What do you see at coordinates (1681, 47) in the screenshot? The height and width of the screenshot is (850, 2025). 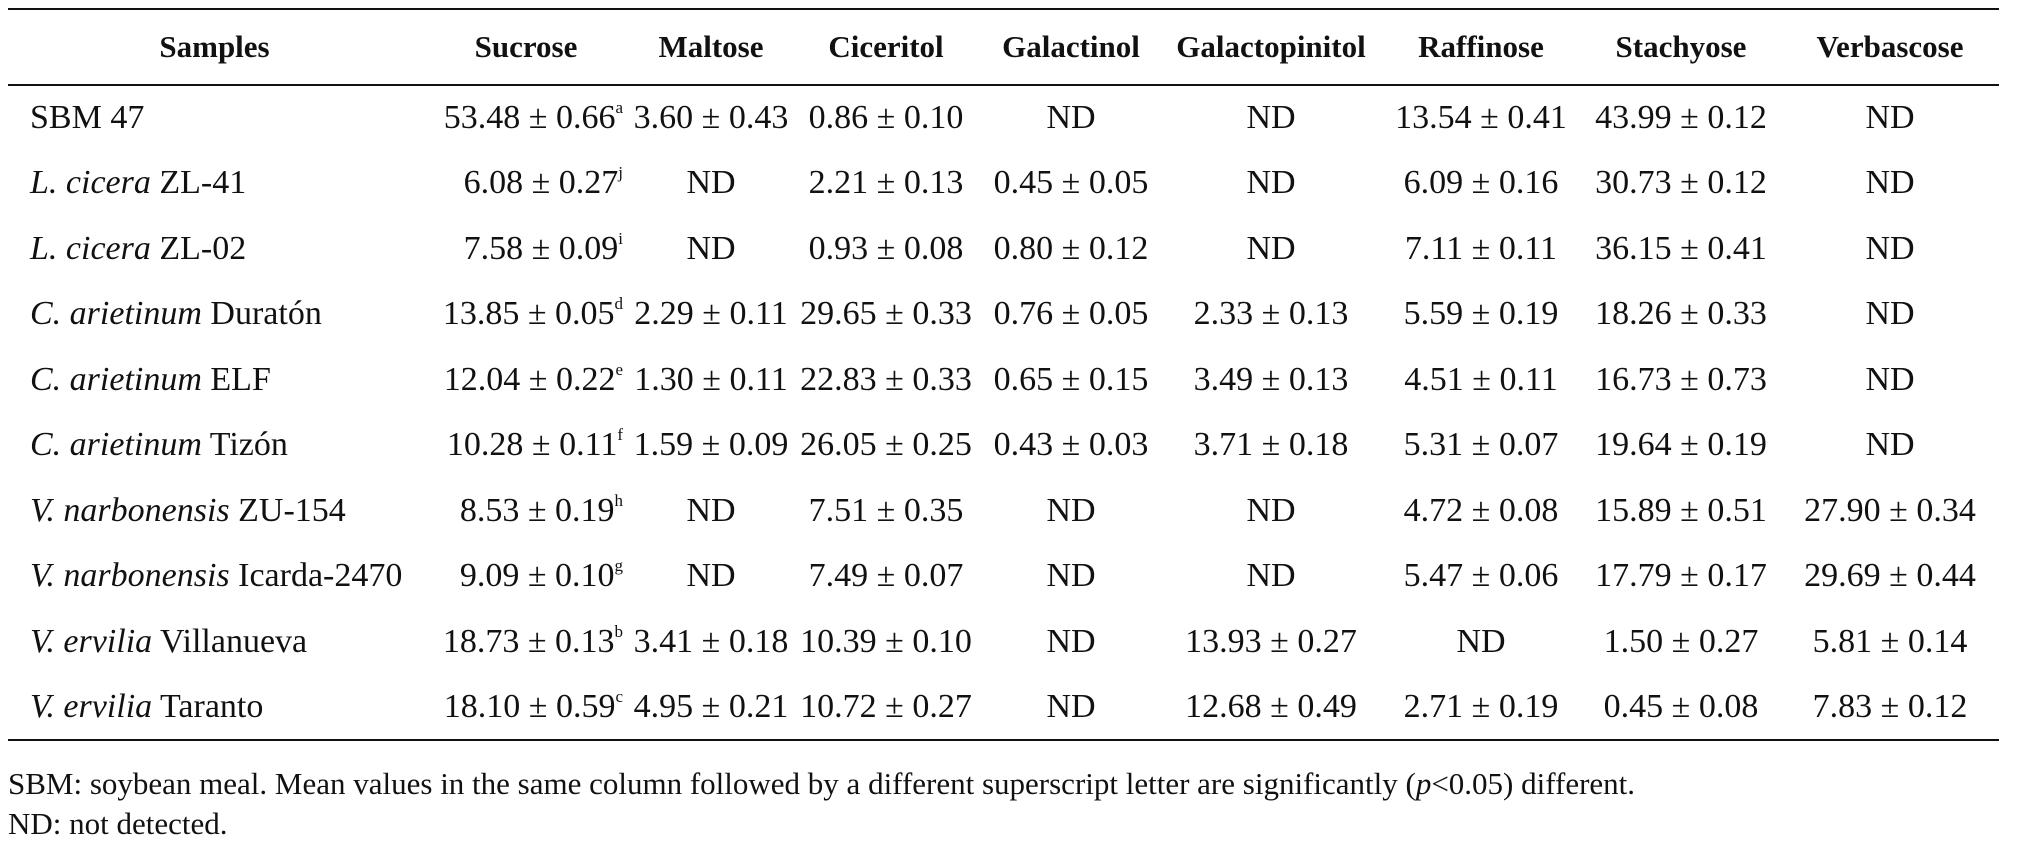 I see `header-stachyose: Stachyose` at bounding box center [1681, 47].